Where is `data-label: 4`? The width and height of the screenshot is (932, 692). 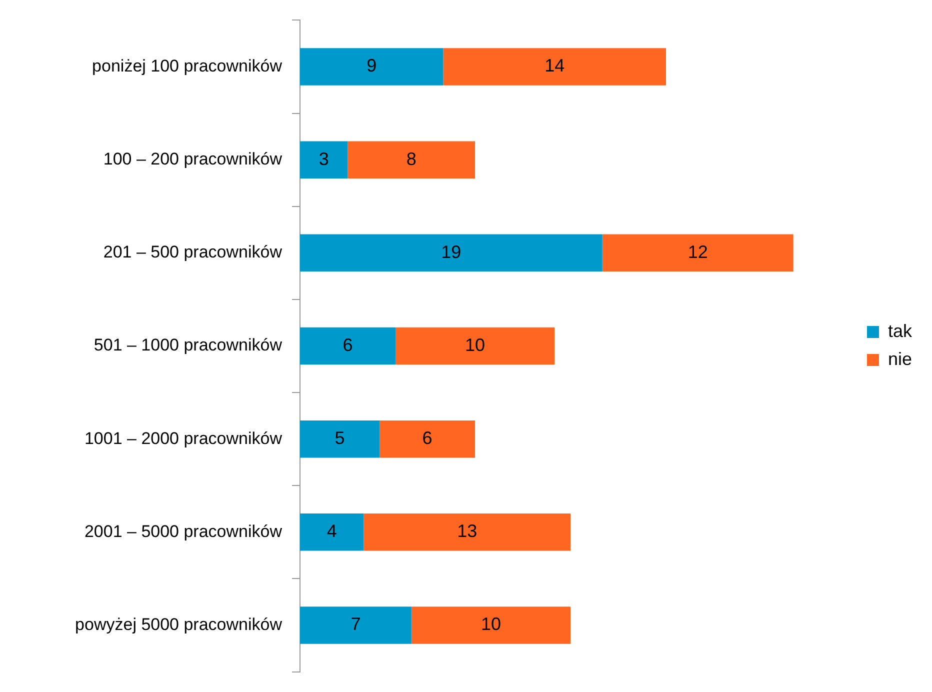
data-label: 4 is located at coordinates (331, 531).